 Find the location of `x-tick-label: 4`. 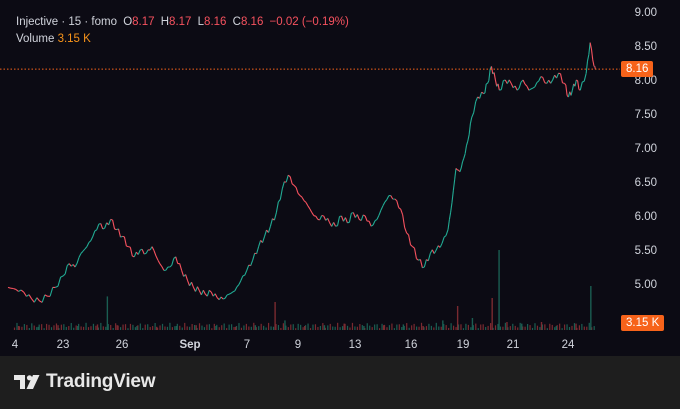

x-tick-label: 4 is located at coordinates (15, 345).